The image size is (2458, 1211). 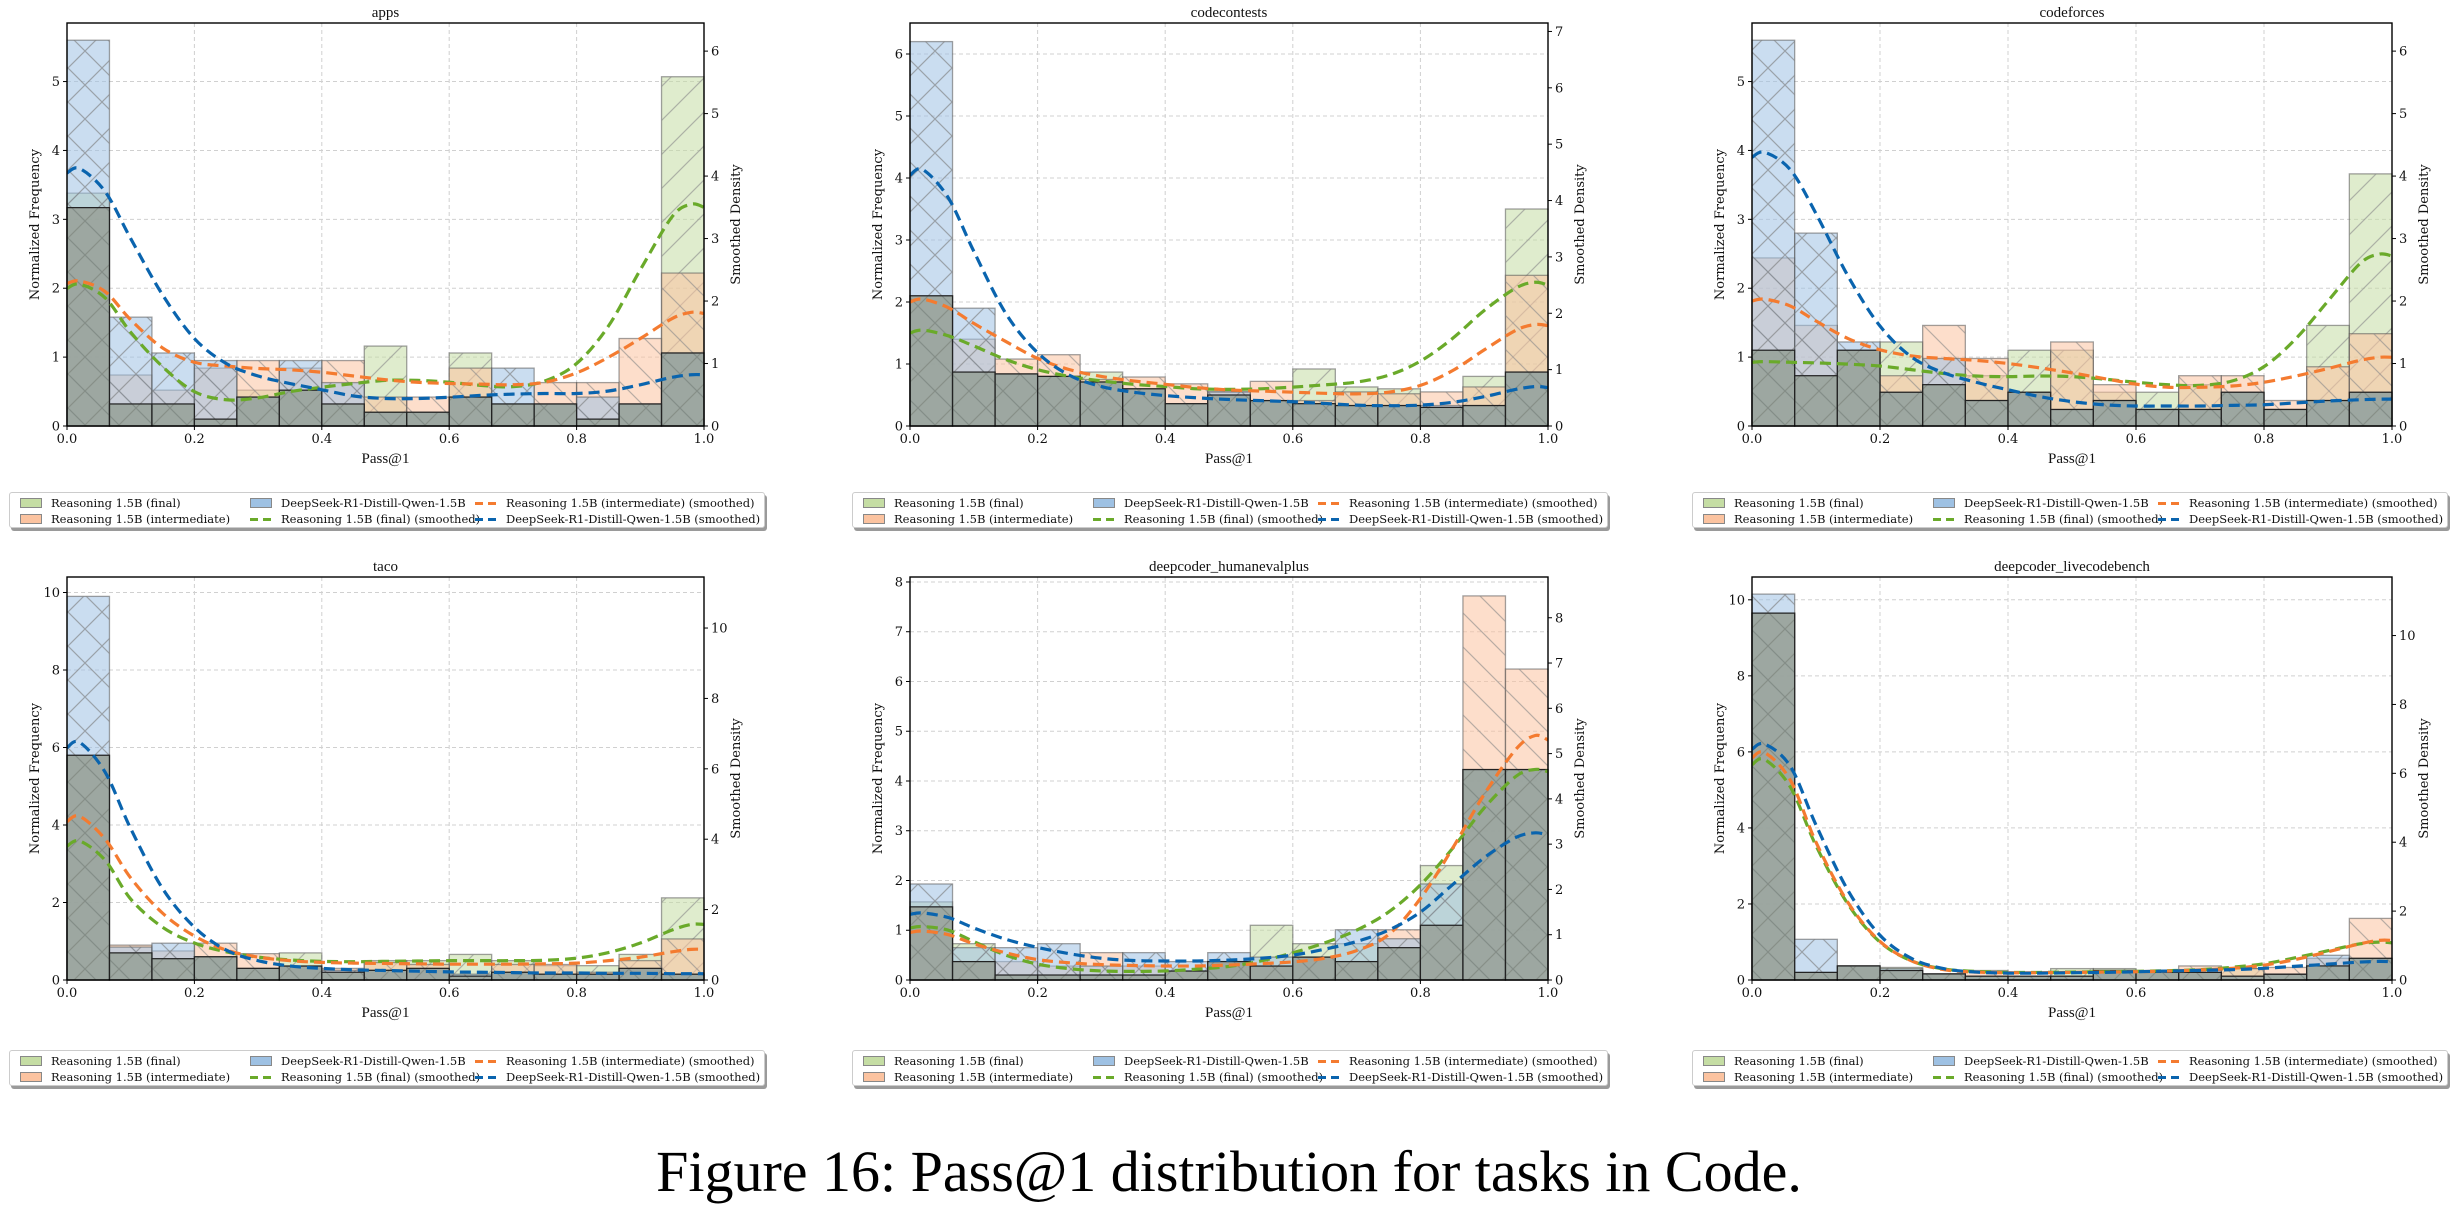 I want to click on chart-title: codecontests, so click(x=1229, y=13).